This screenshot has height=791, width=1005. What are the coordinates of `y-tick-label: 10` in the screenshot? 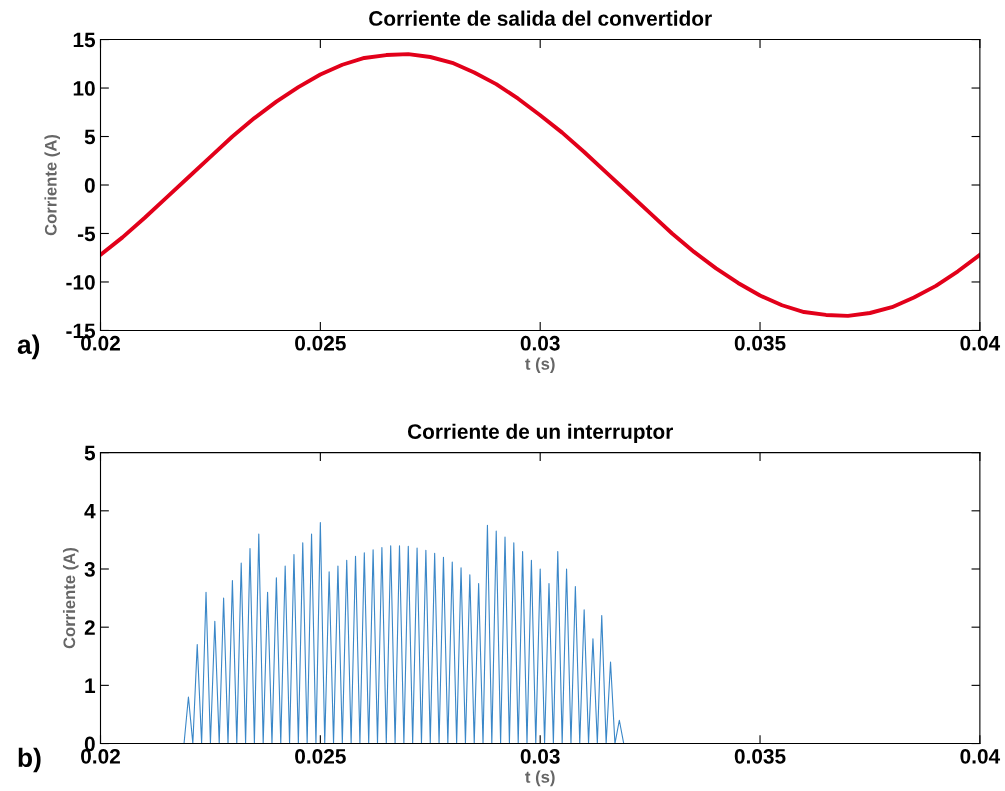 It's located at (84, 88).